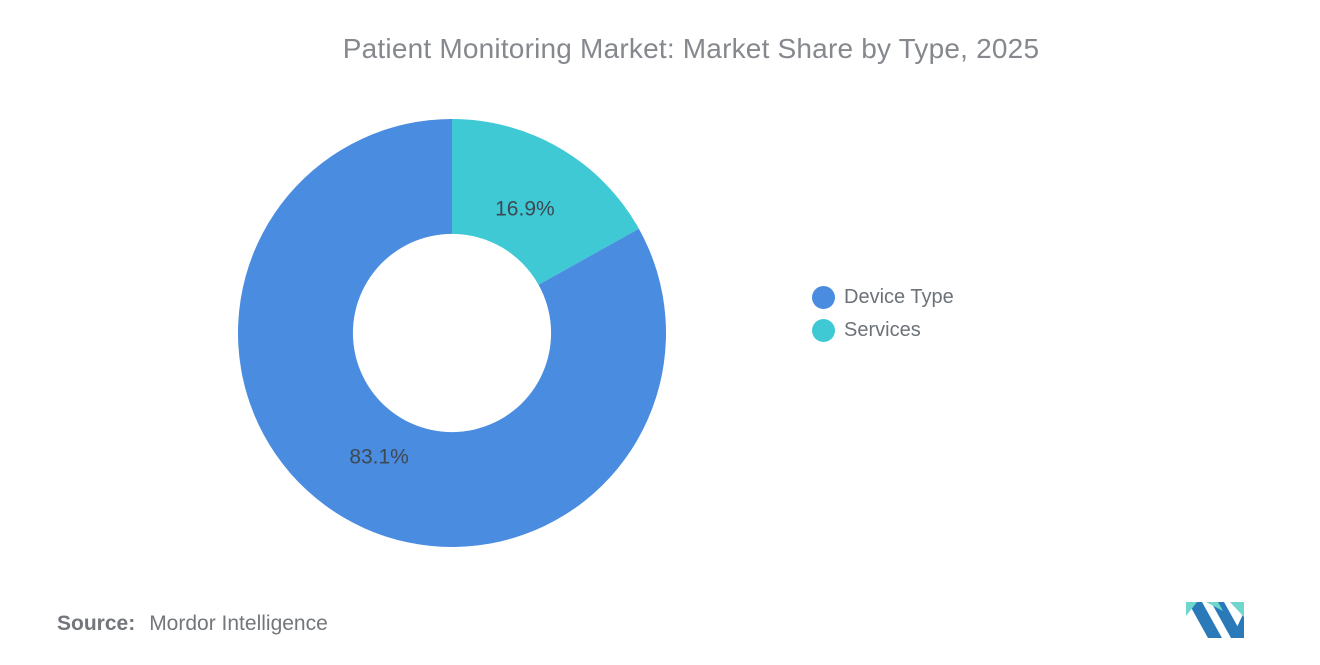  Describe the element at coordinates (1238, 625) in the screenshot. I see `logo-right-triangle` at that location.